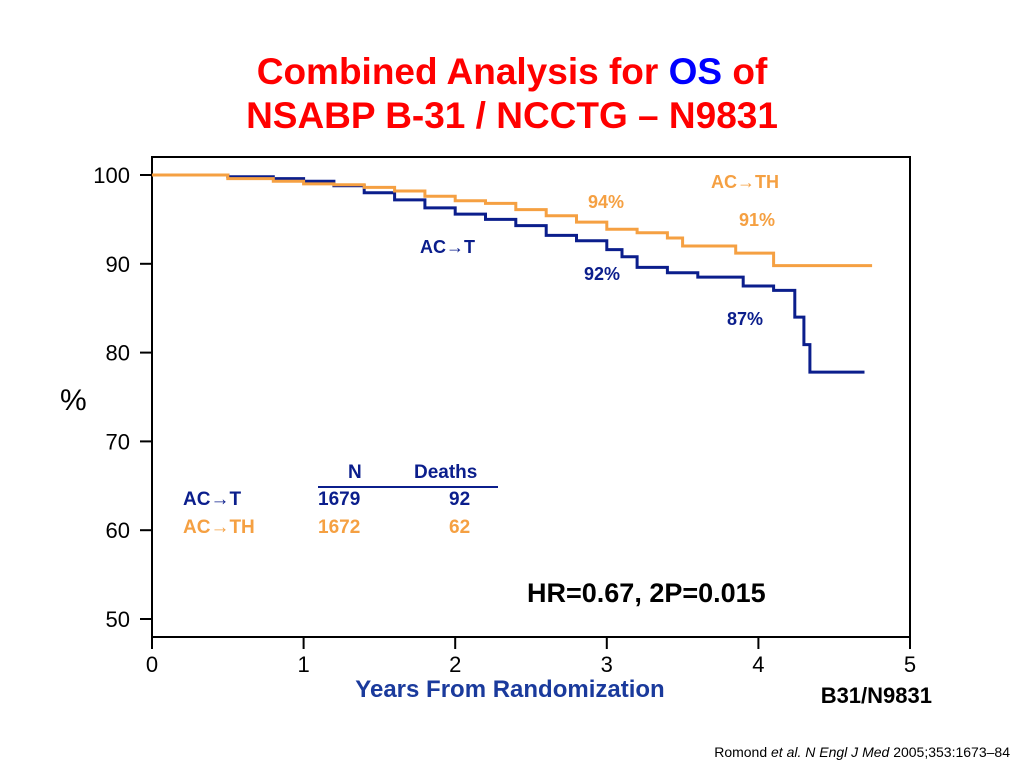  What do you see at coordinates (455, 664) in the screenshot?
I see `x-tick-label: 2` at bounding box center [455, 664].